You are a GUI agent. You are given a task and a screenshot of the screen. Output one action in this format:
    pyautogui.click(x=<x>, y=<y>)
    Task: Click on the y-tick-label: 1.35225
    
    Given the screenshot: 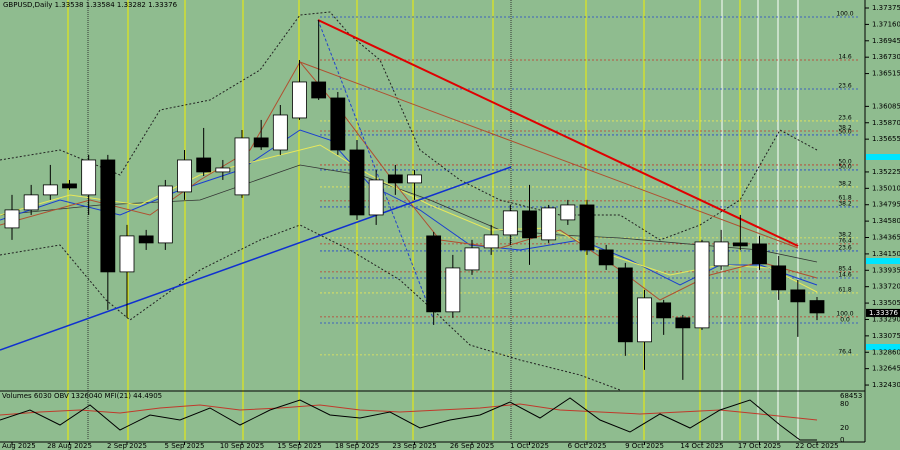 What is the action you would take?
    pyautogui.click(x=886, y=172)
    